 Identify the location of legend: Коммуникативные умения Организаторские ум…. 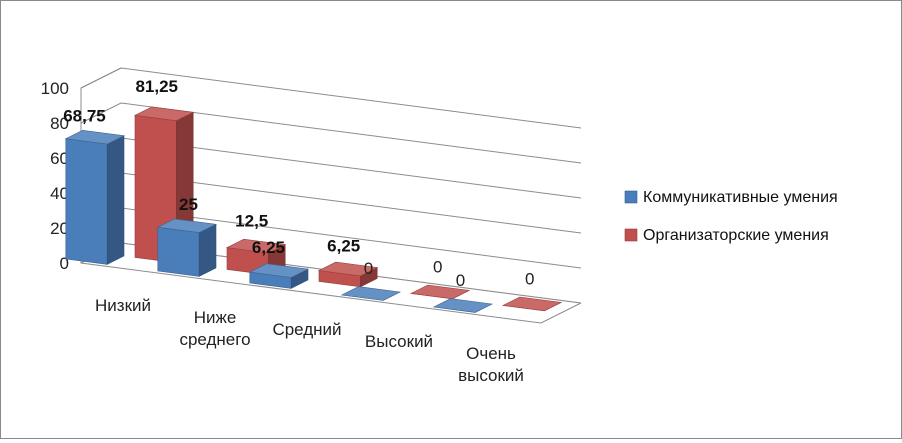
(731, 216).